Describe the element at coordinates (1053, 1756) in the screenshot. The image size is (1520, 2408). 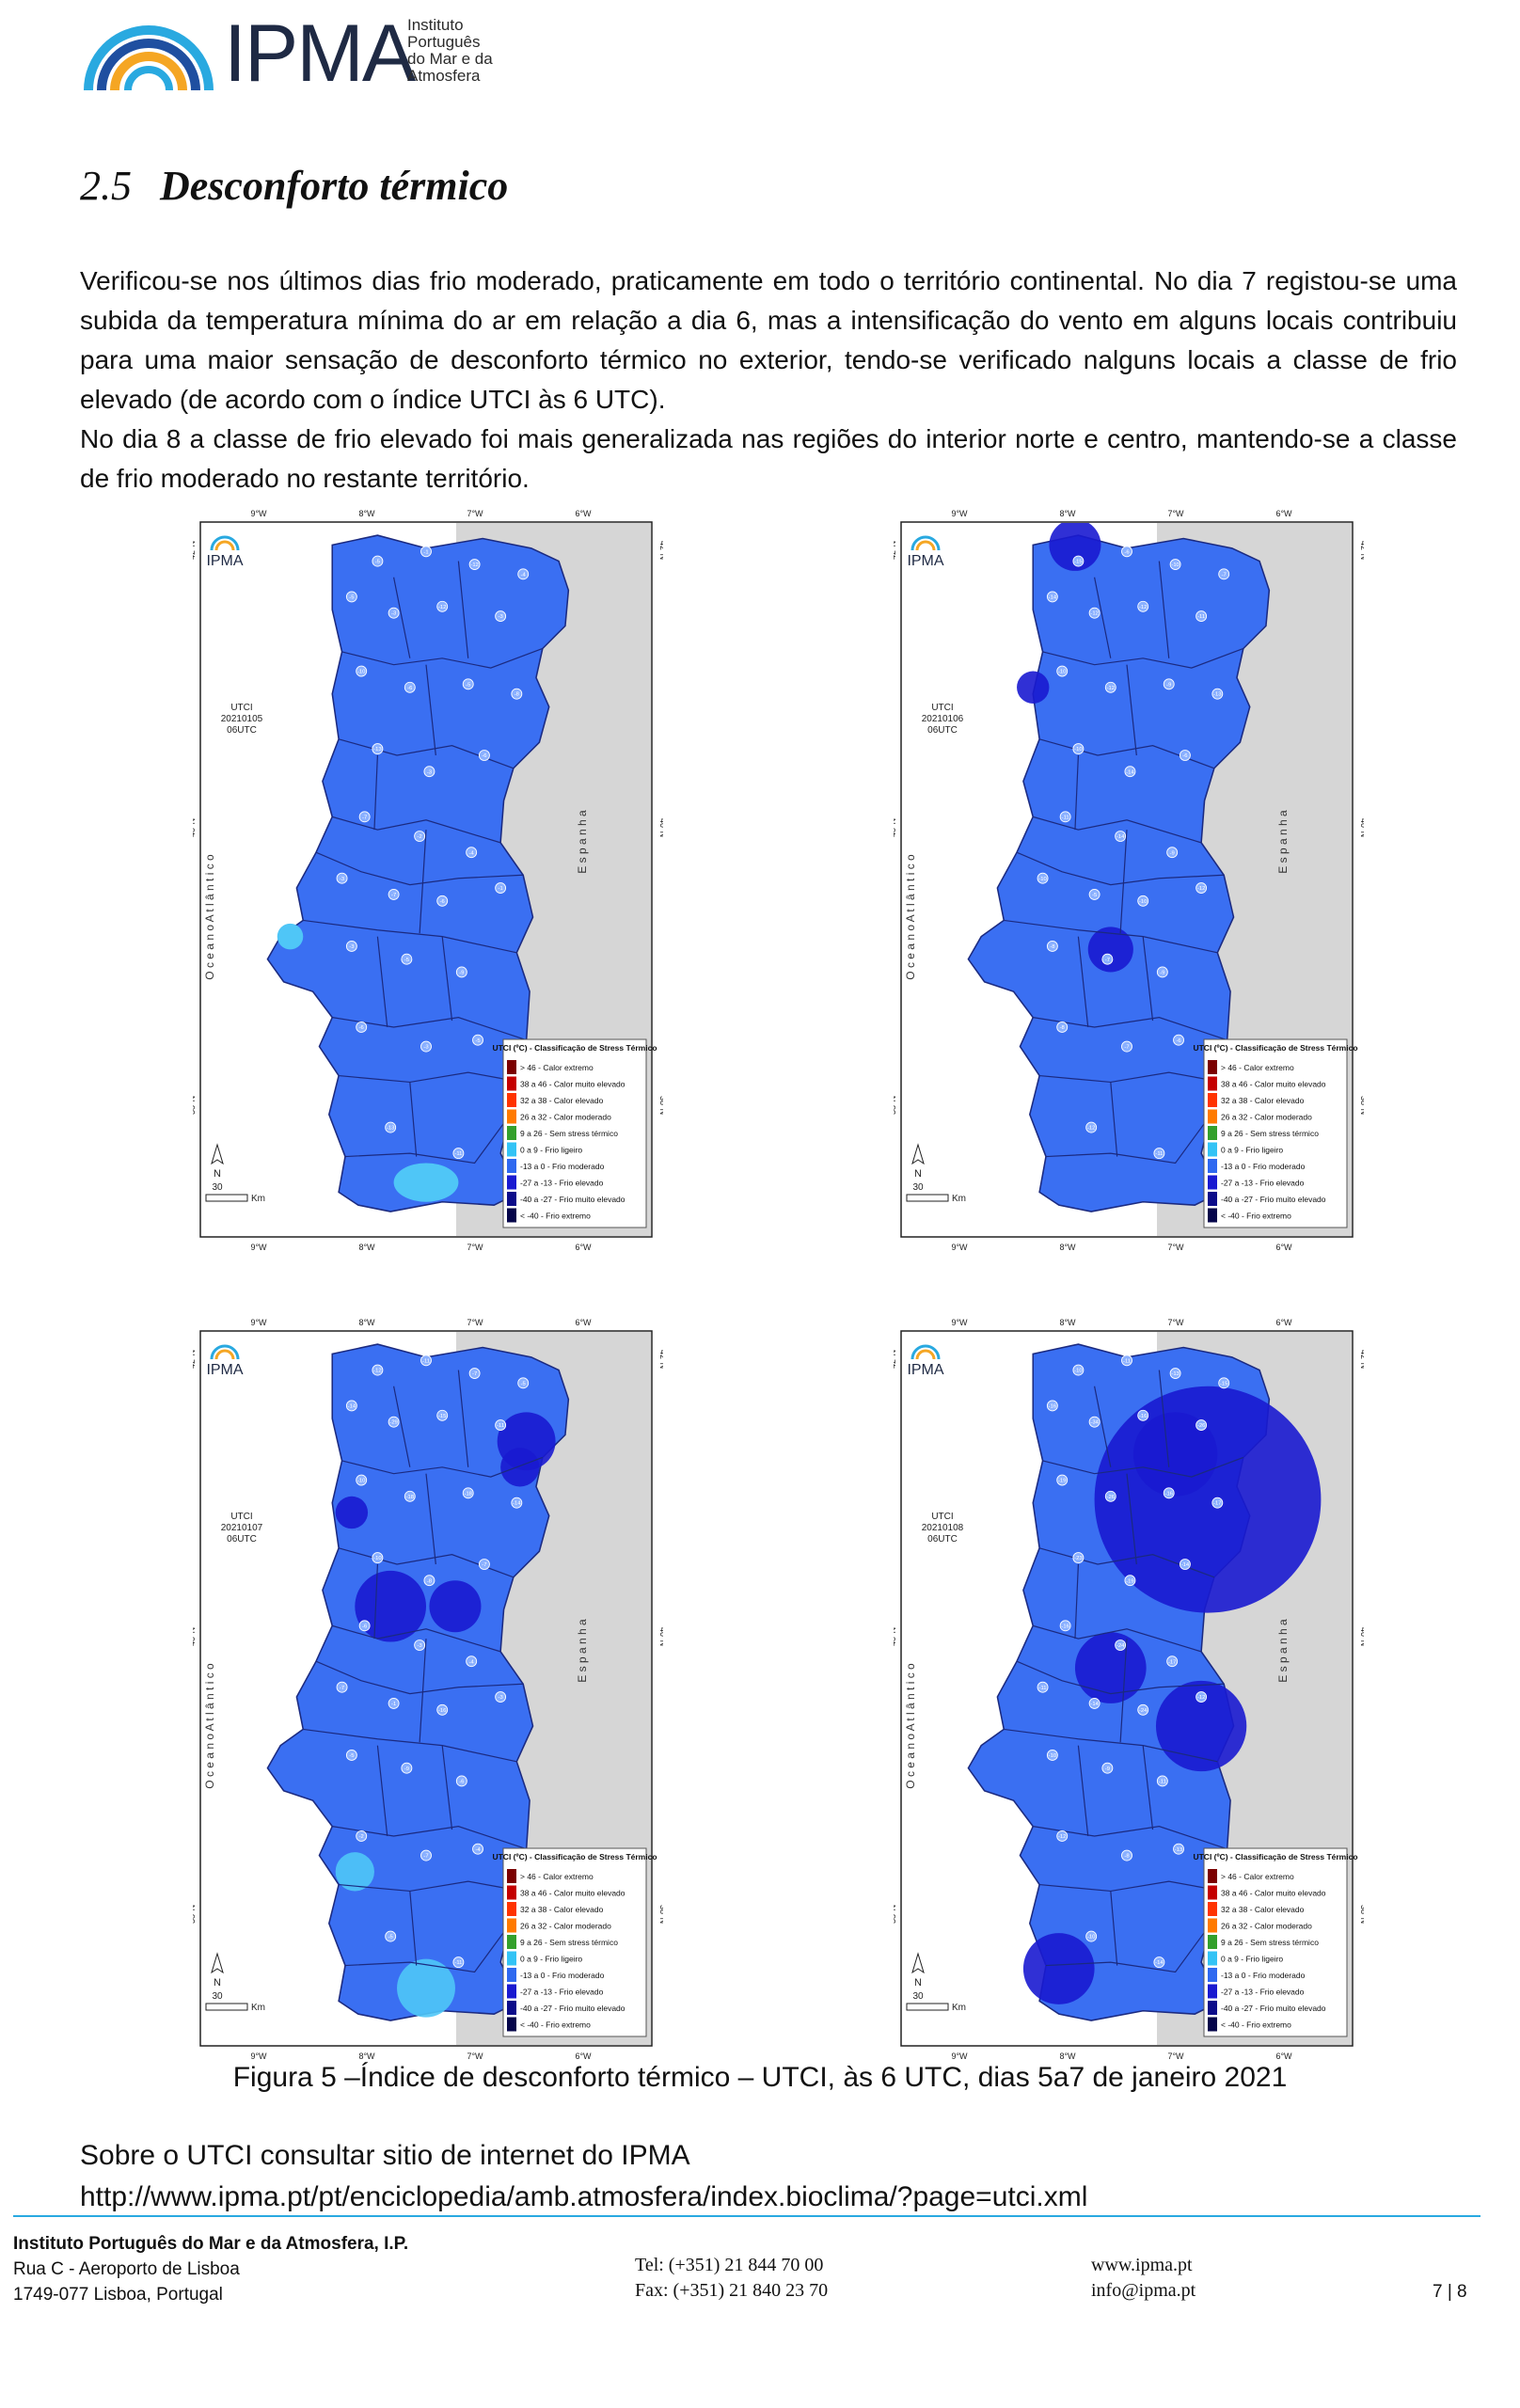
I see `station-value: -10` at that location.